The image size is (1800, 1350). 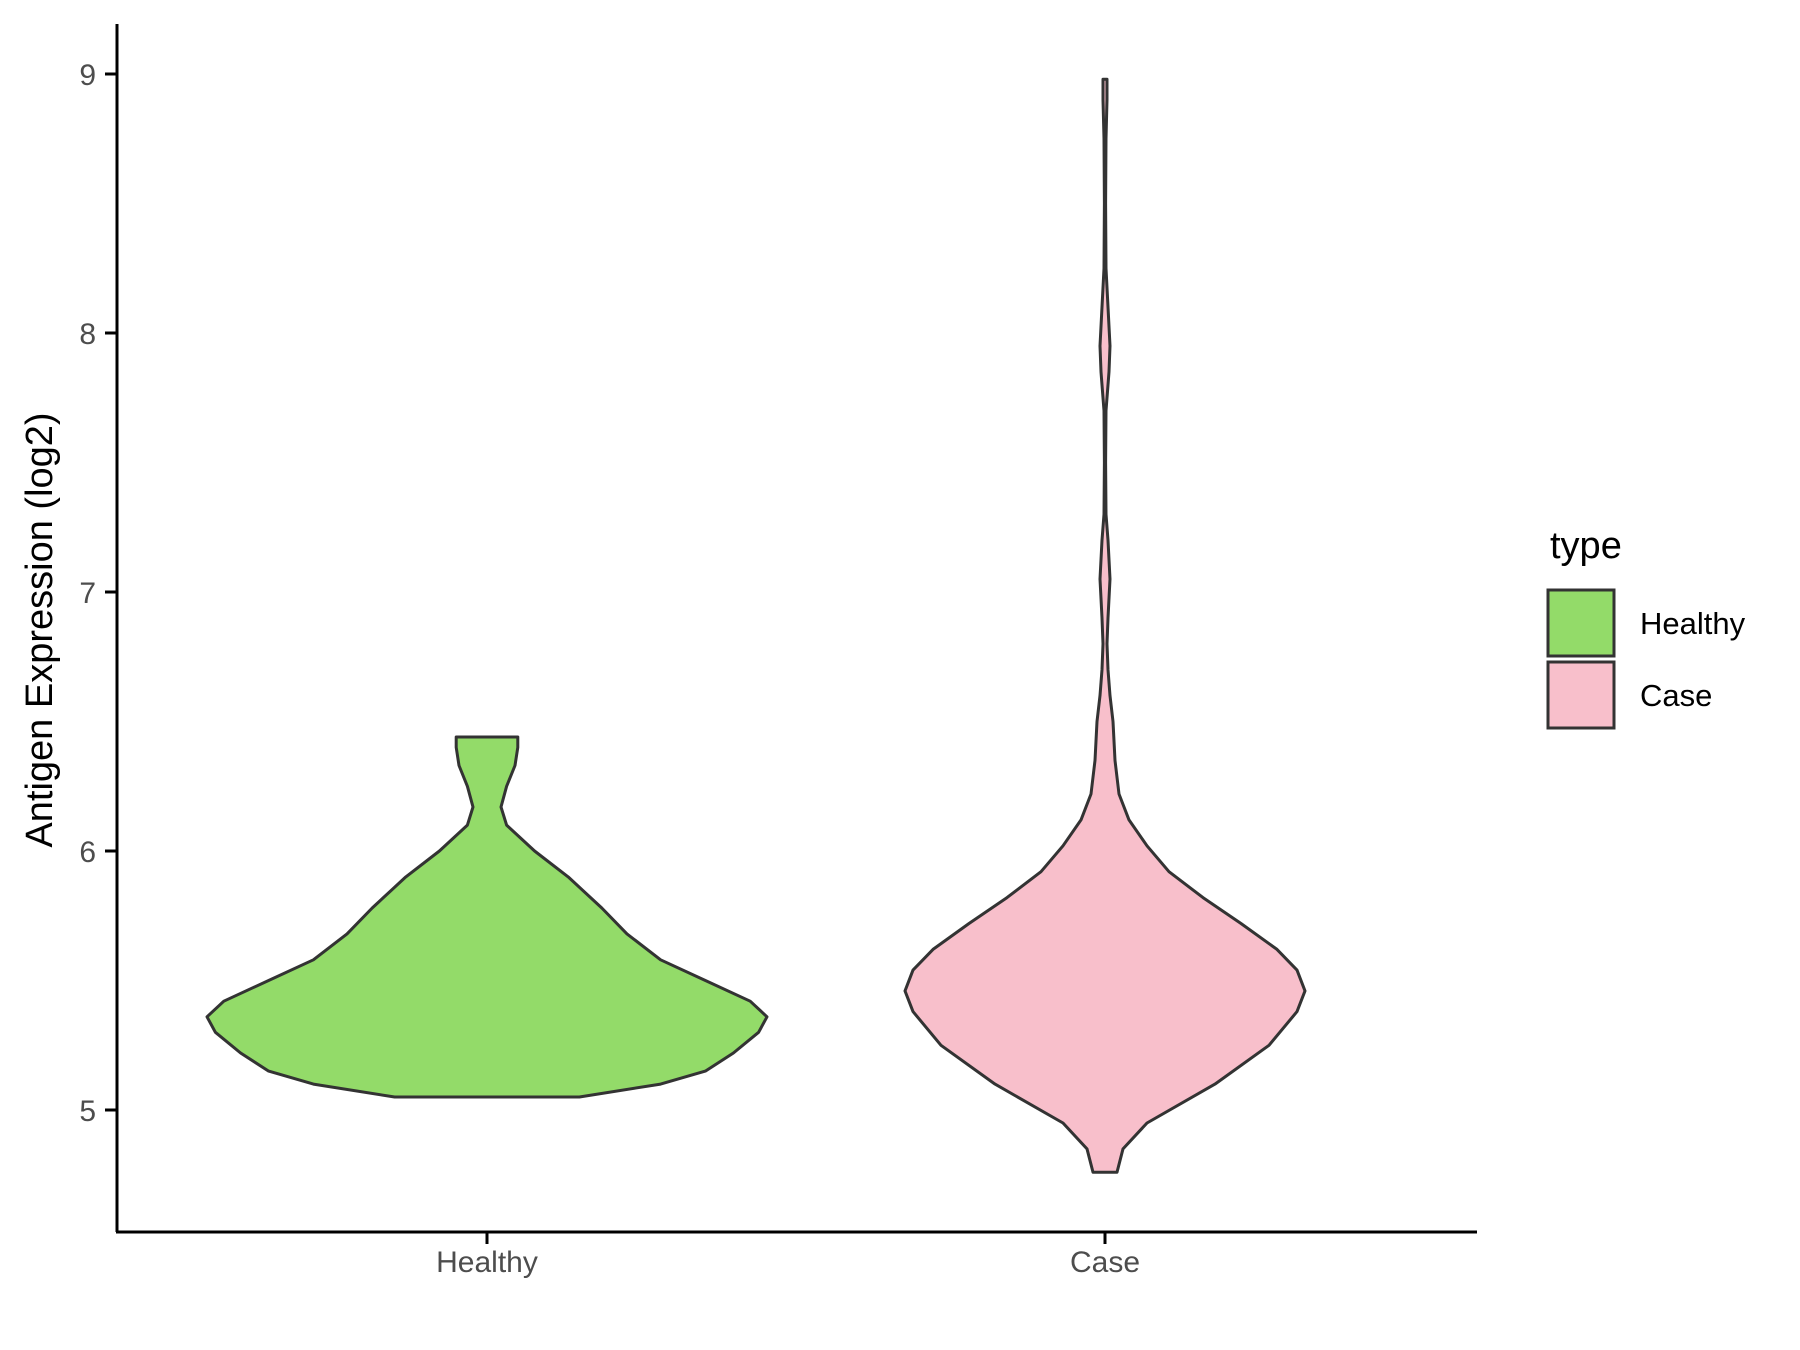 What do you see at coordinates (87, 334) in the screenshot?
I see `y-tick-label: 8` at bounding box center [87, 334].